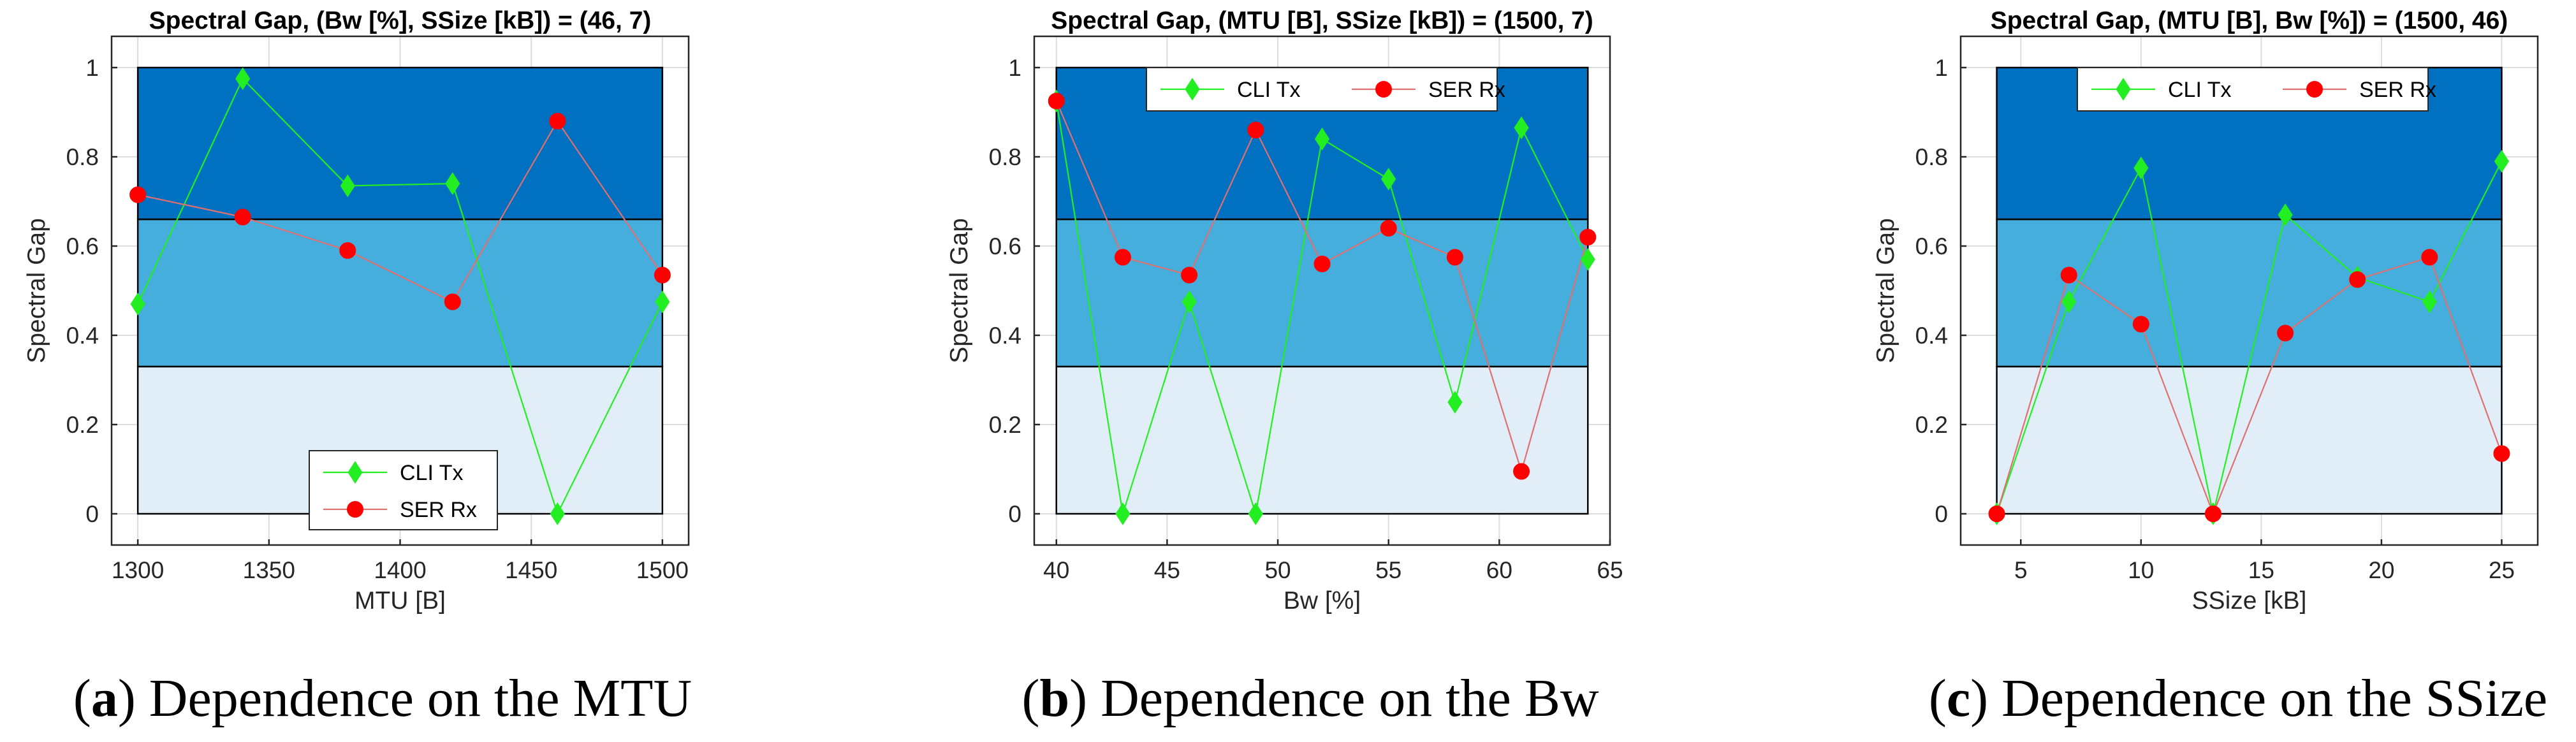 This screenshot has height=742, width=2576. Describe the element at coordinates (2238, 698) in the screenshot. I see `chart-3-caption: (c) Dependence on the SSize` at that location.